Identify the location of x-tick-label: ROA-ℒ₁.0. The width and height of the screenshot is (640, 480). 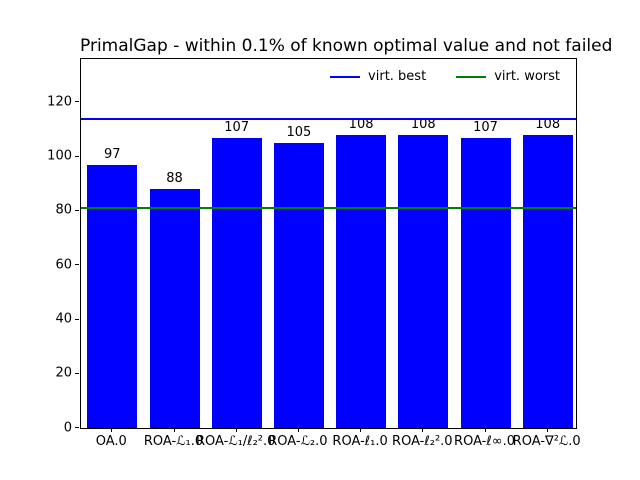
(173, 441).